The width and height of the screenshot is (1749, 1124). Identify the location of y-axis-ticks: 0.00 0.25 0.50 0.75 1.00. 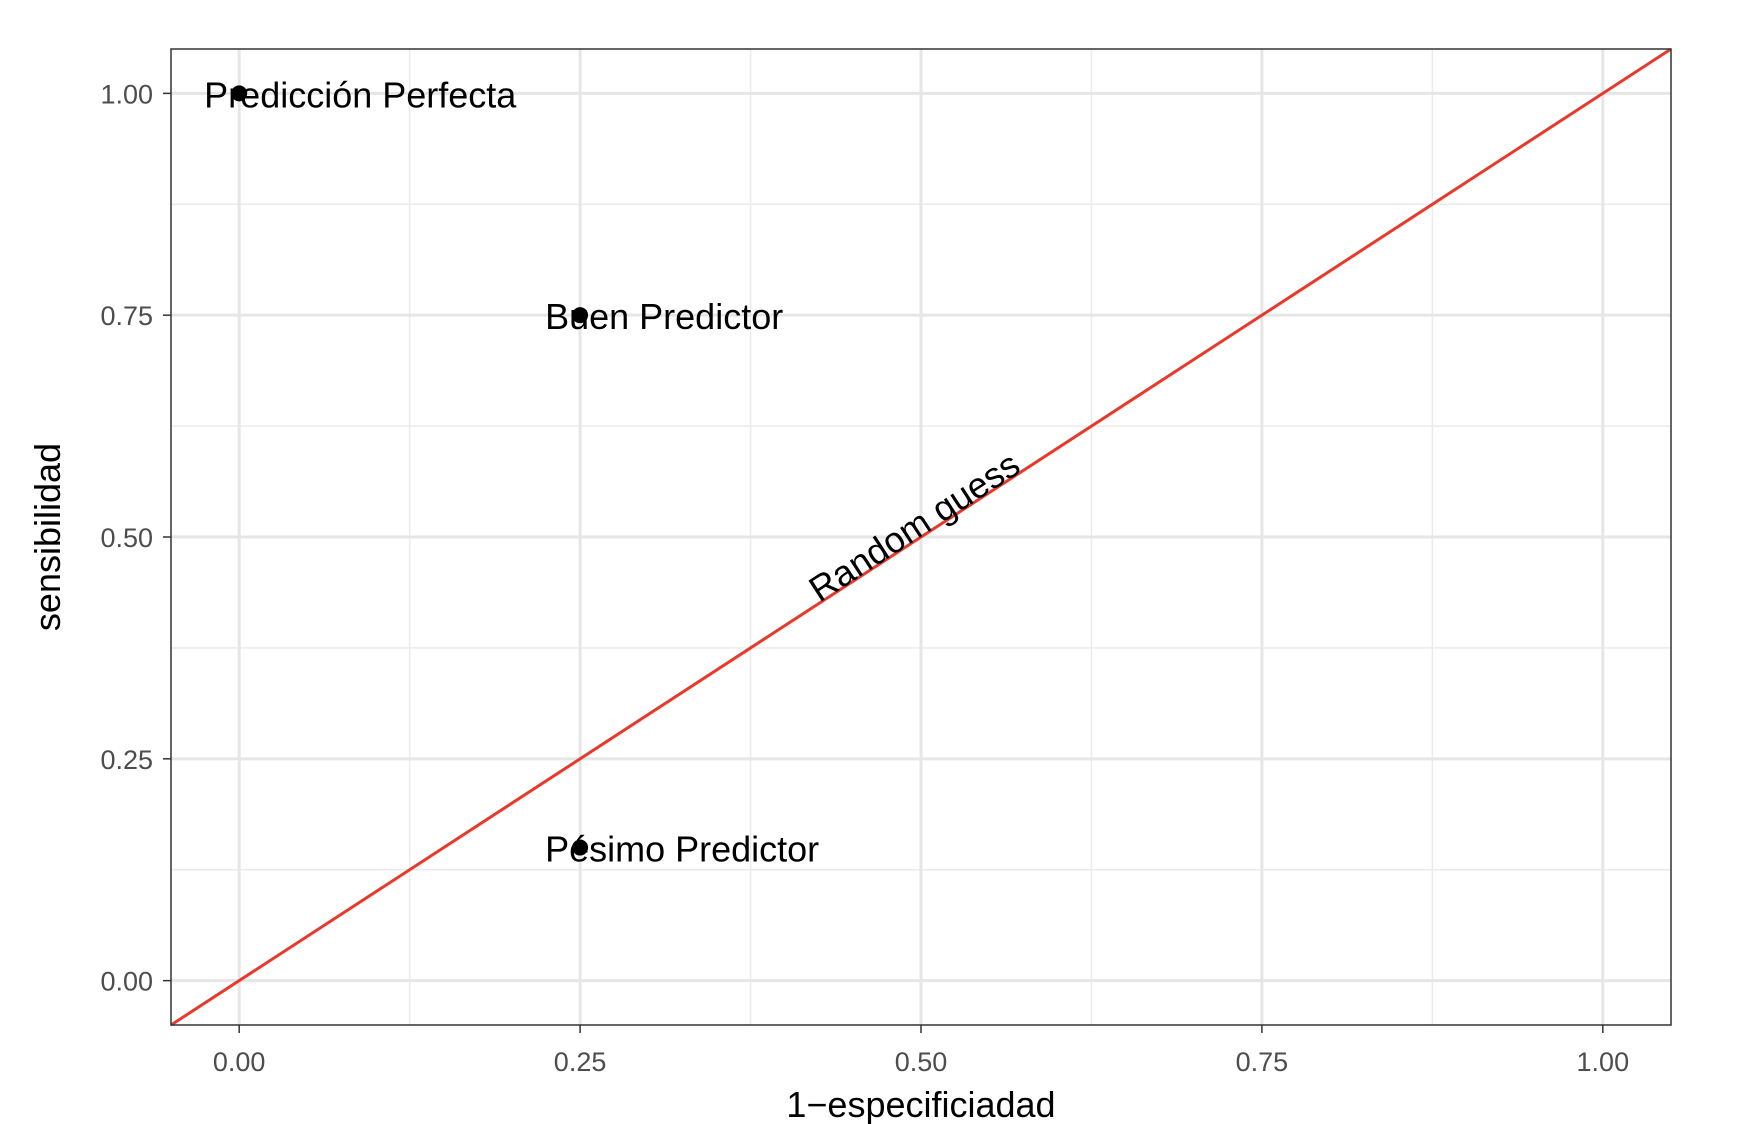
(135, 538).